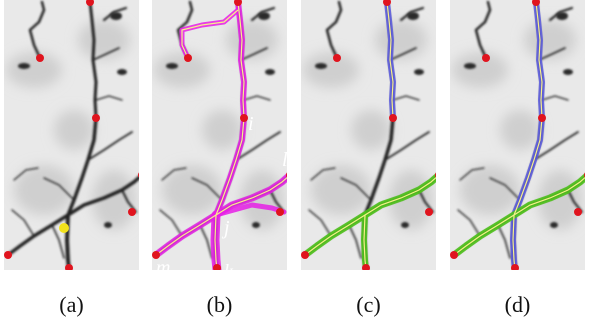  I want to click on caption-c: (c), so click(368, 304).